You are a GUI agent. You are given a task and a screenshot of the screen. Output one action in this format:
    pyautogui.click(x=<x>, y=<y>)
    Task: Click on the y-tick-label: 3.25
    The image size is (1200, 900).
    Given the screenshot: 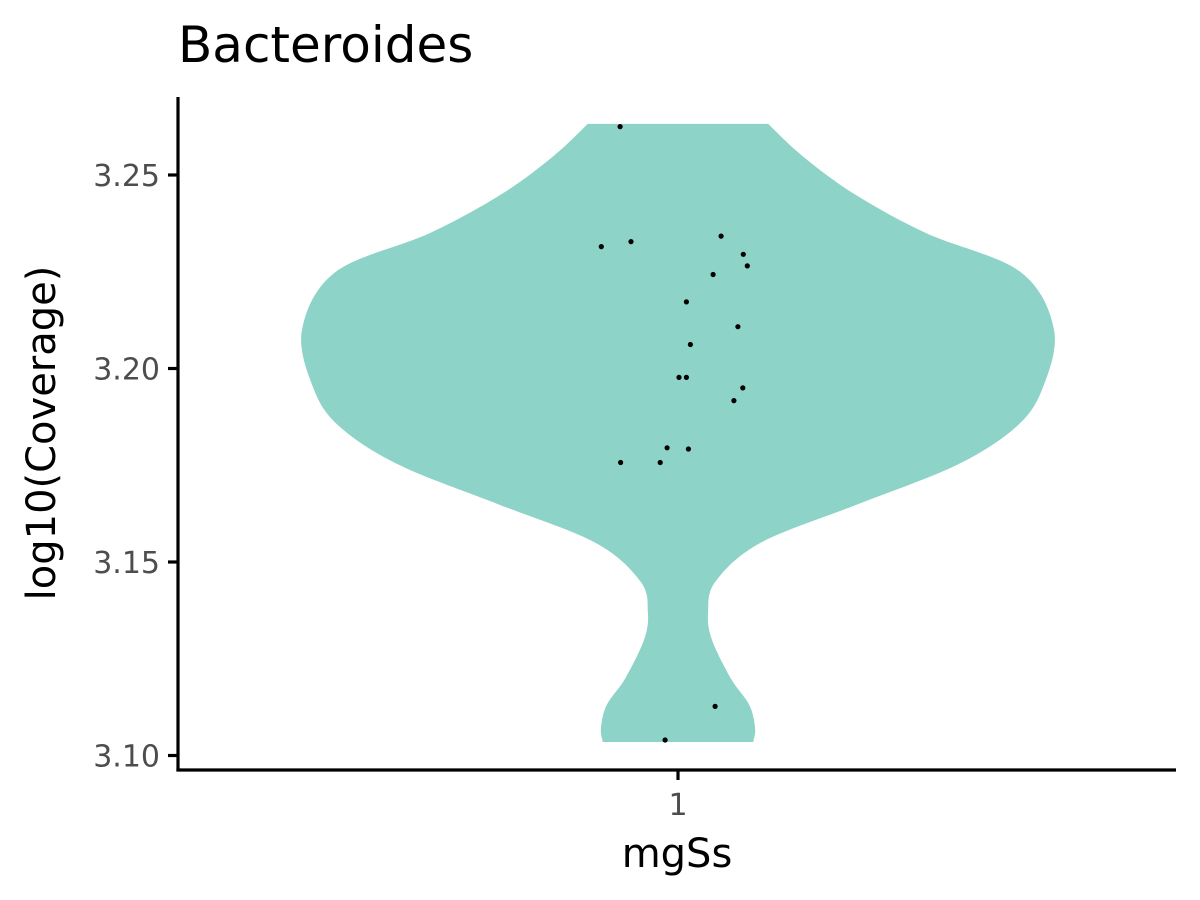 What is the action you would take?
    pyautogui.click(x=126, y=176)
    